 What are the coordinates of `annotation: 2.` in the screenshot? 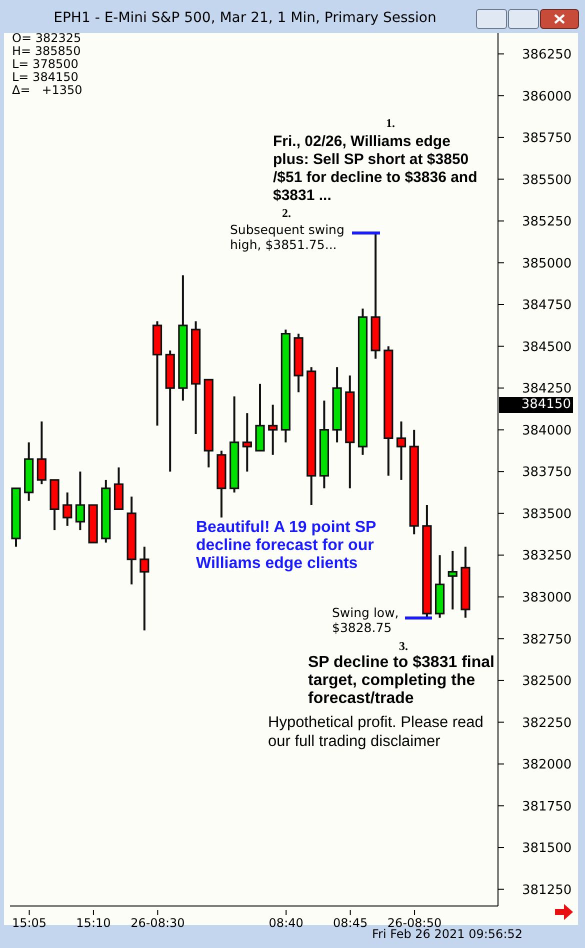 It's located at (286, 213).